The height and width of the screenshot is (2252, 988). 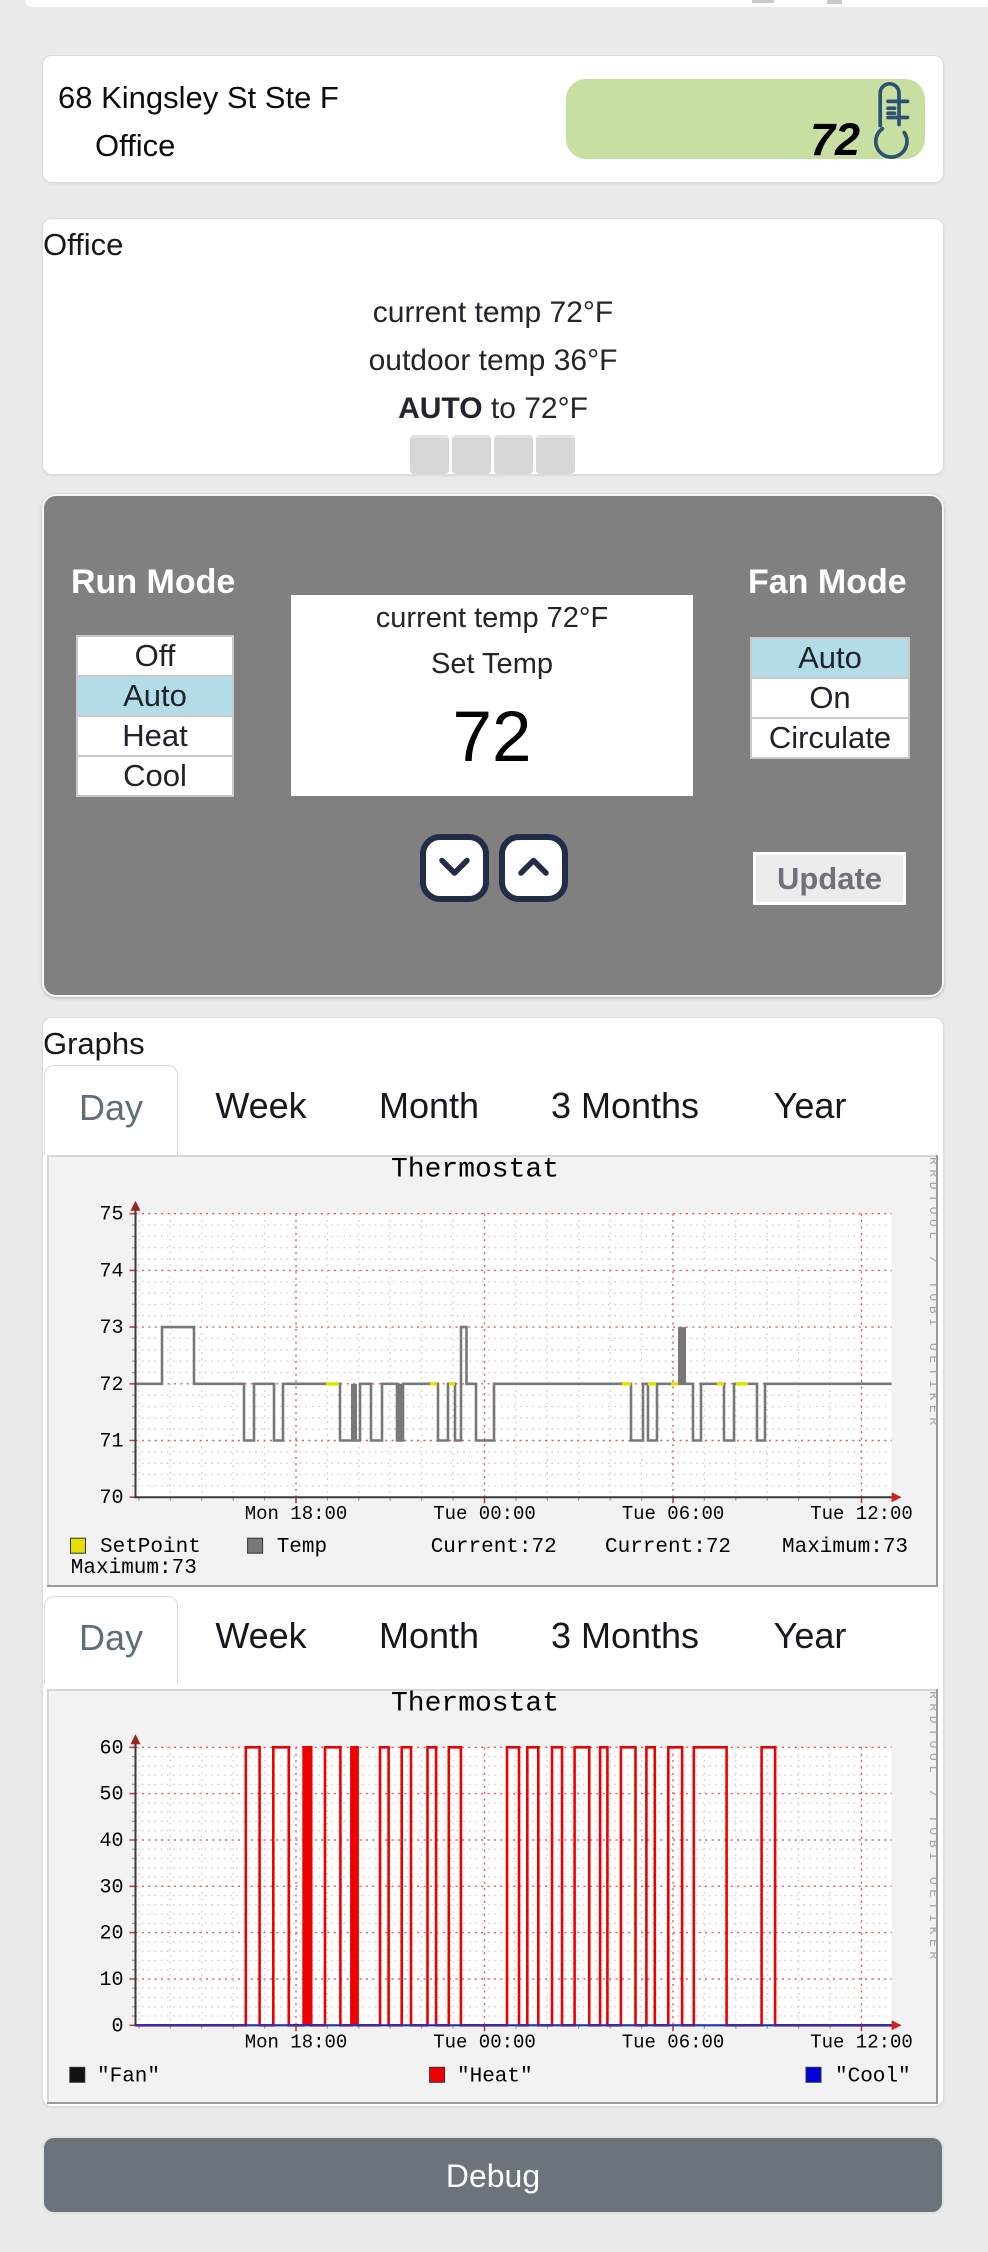 What do you see at coordinates (117, 2026) in the screenshot?
I see `svg-text: 0` at bounding box center [117, 2026].